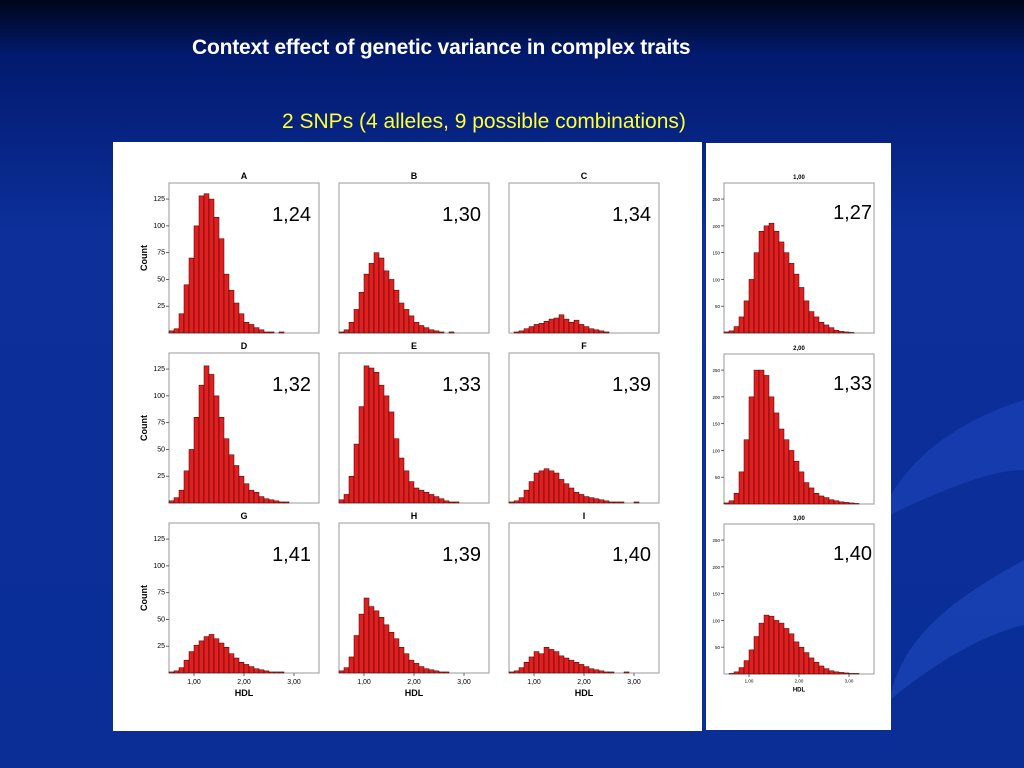 Image resolution: width=1024 pixels, height=768 pixels. I want to click on histogram-I: I 1,00 2,00 3,00 HDL 1,40, so click(584, 604).